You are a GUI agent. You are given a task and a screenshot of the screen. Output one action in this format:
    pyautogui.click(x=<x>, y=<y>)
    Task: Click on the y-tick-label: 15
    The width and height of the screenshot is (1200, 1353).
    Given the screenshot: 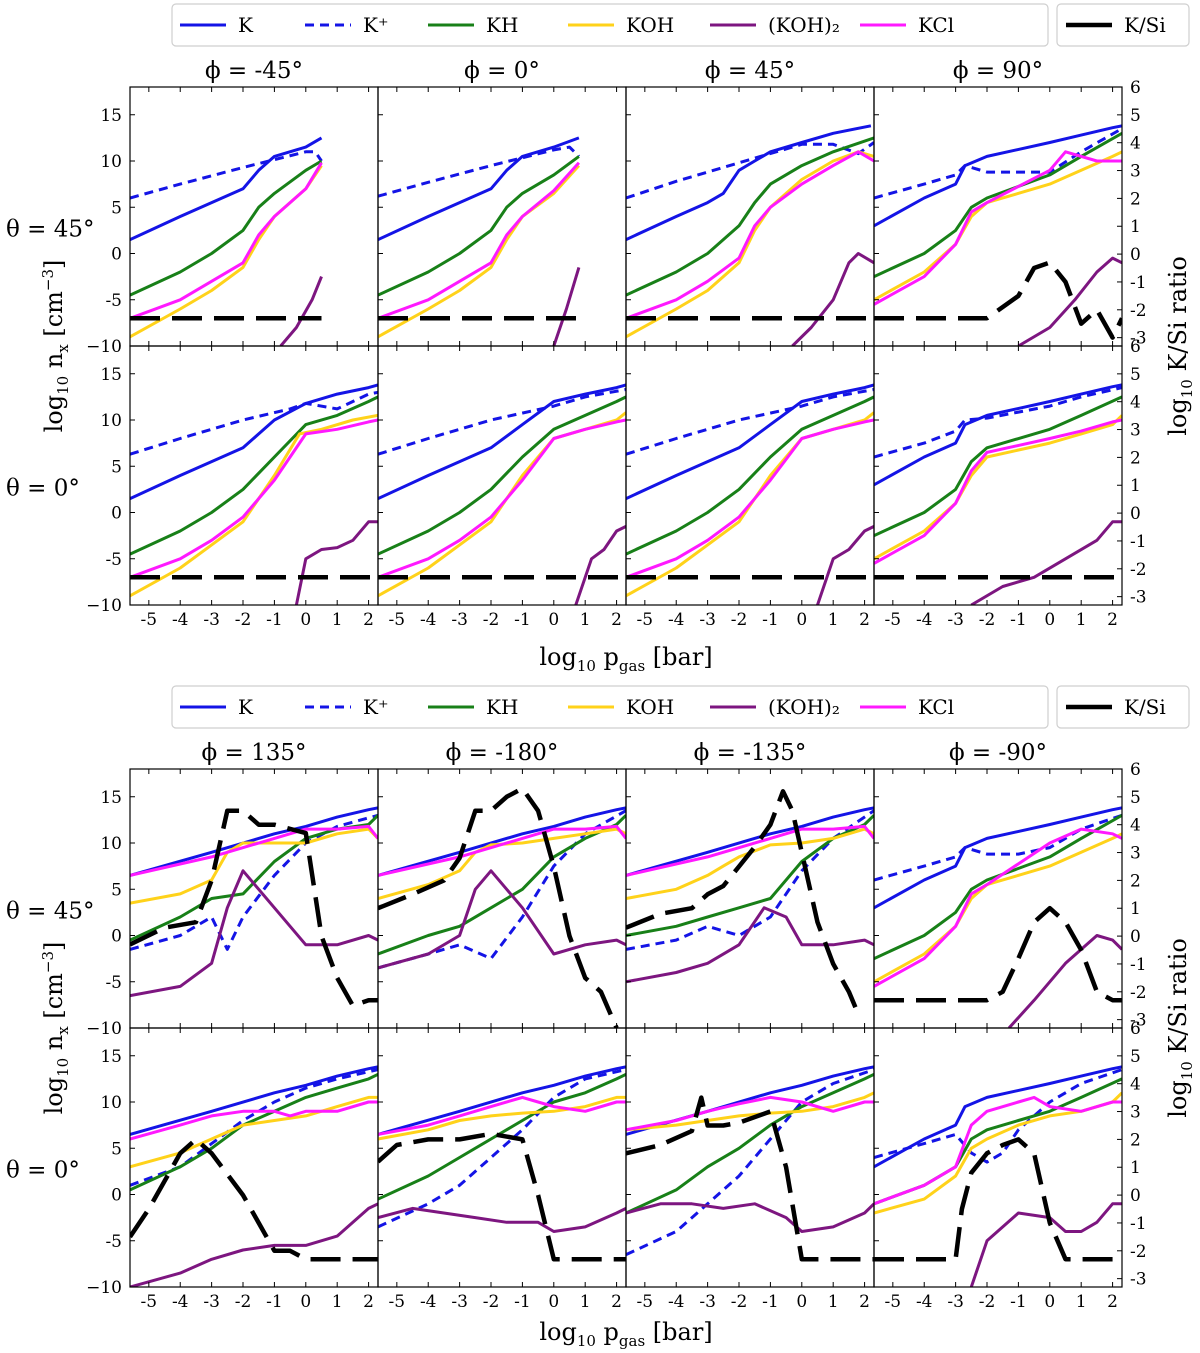 What is the action you would take?
    pyautogui.click(x=111, y=116)
    